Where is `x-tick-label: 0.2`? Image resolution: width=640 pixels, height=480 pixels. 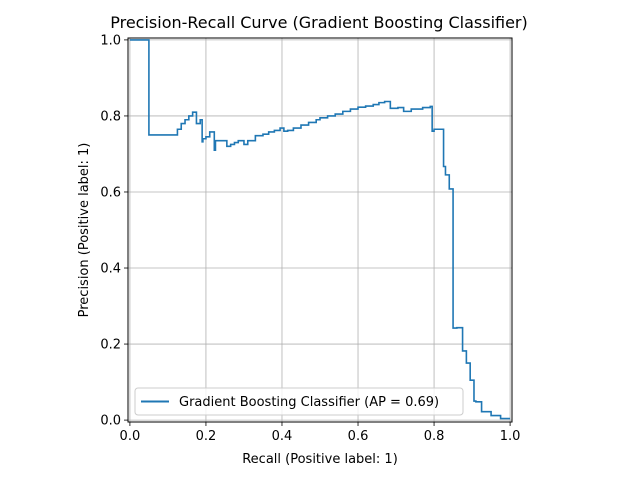
x-tick-label: 0.2 is located at coordinates (206, 436).